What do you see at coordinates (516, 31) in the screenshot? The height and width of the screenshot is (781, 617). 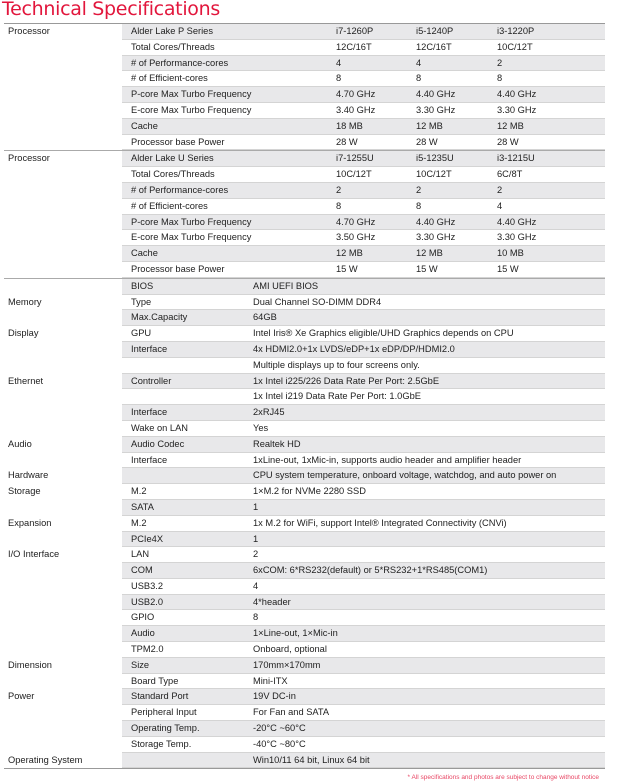 I see `spec-value: i3-1220P` at bounding box center [516, 31].